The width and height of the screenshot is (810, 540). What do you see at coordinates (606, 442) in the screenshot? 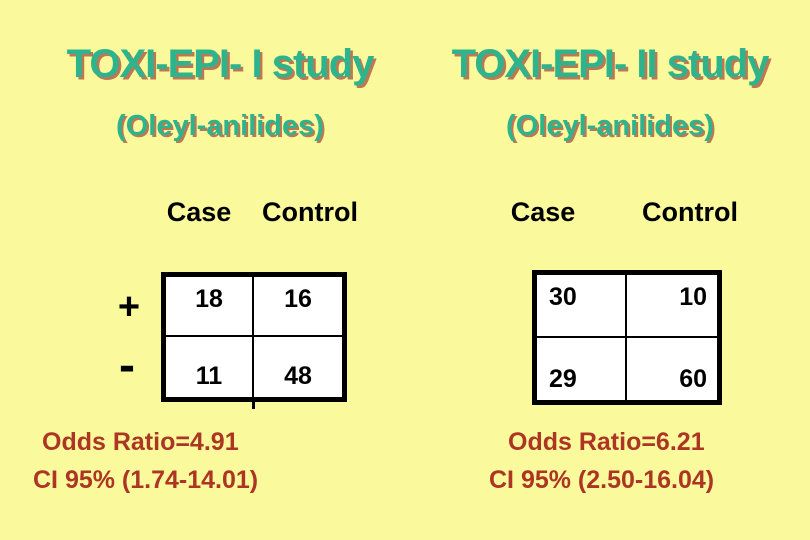
I see `study2-odds-ratio: Odds Ratio=6.21` at bounding box center [606, 442].